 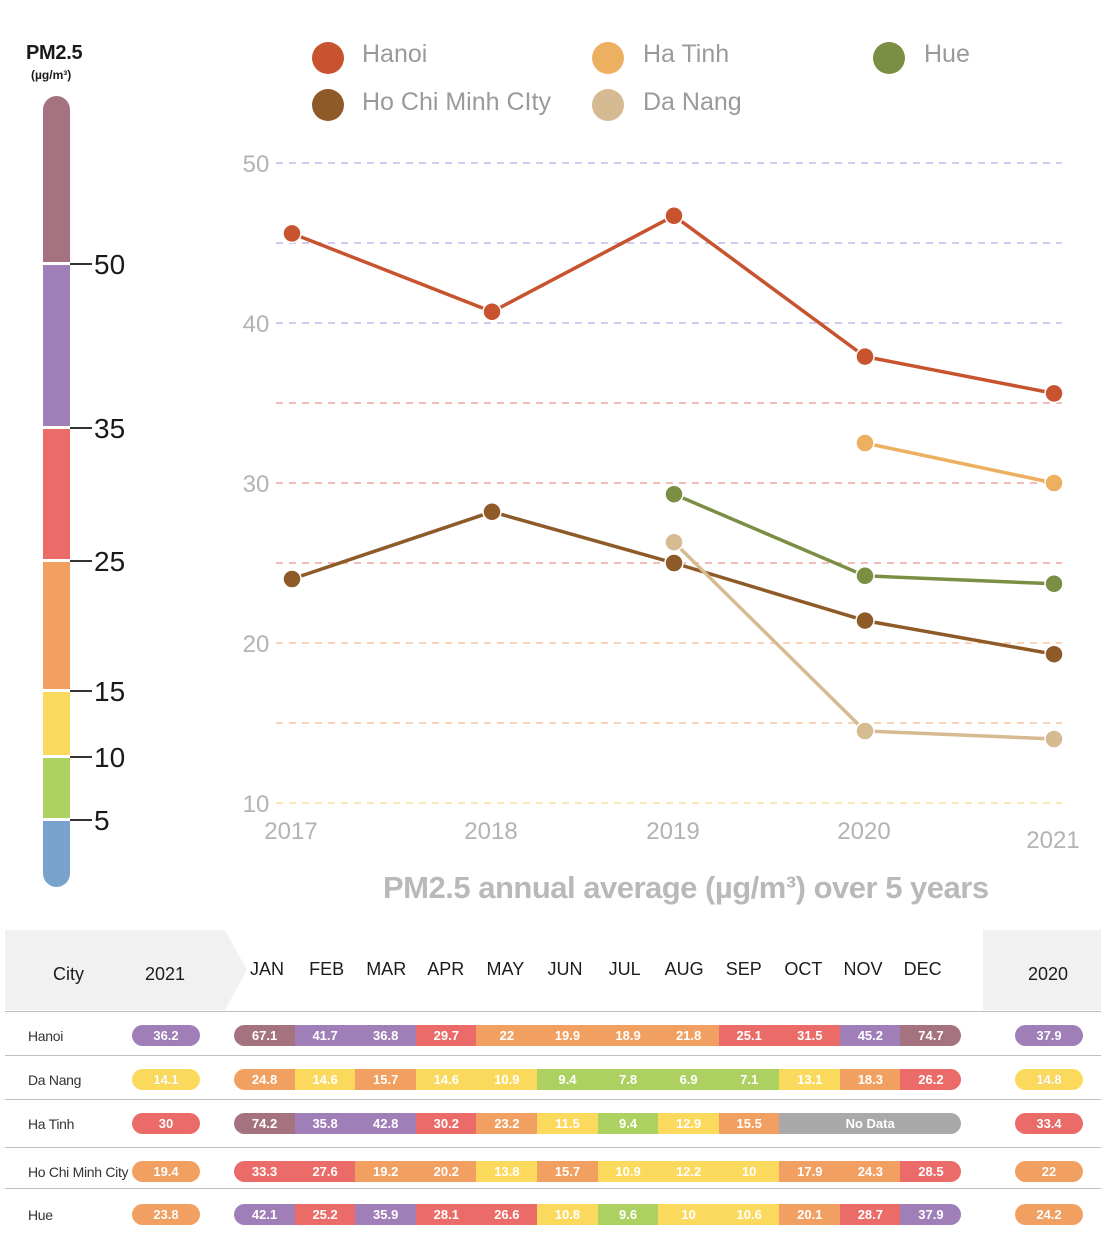 I want to click on header-month-dec: DEC, so click(x=922, y=969).